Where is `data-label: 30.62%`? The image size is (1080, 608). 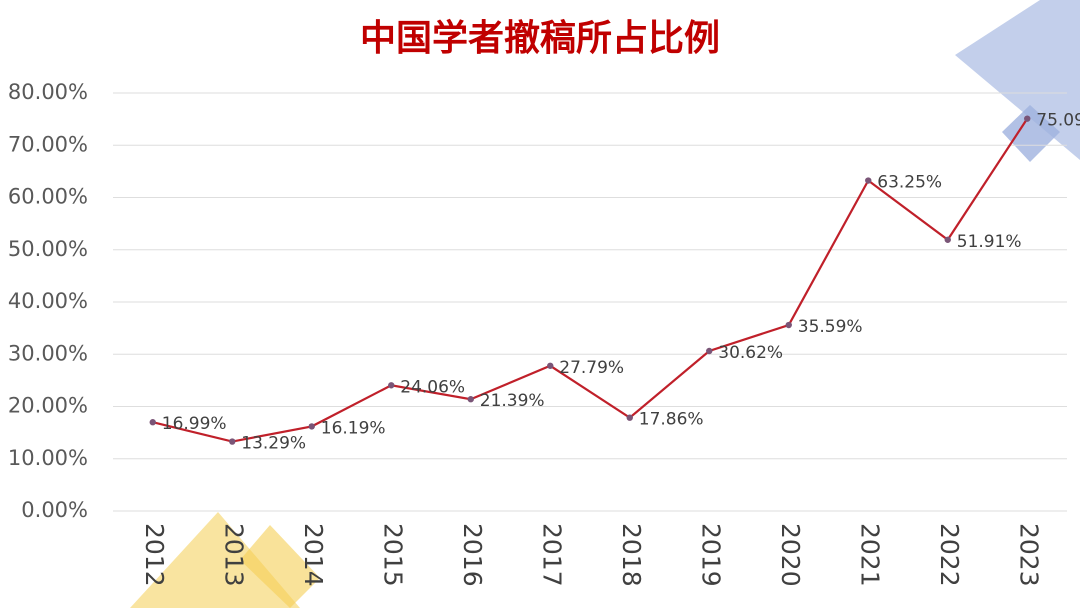 data-label: 30.62% is located at coordinates (750, 353).